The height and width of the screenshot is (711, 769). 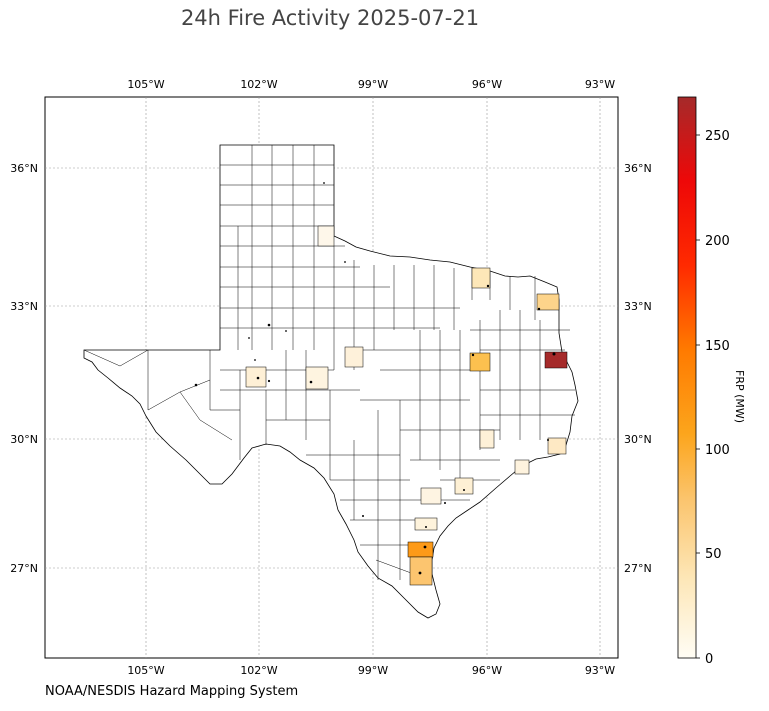 I want to click on colorbar-tick: 250, so click(x=717, y=136).